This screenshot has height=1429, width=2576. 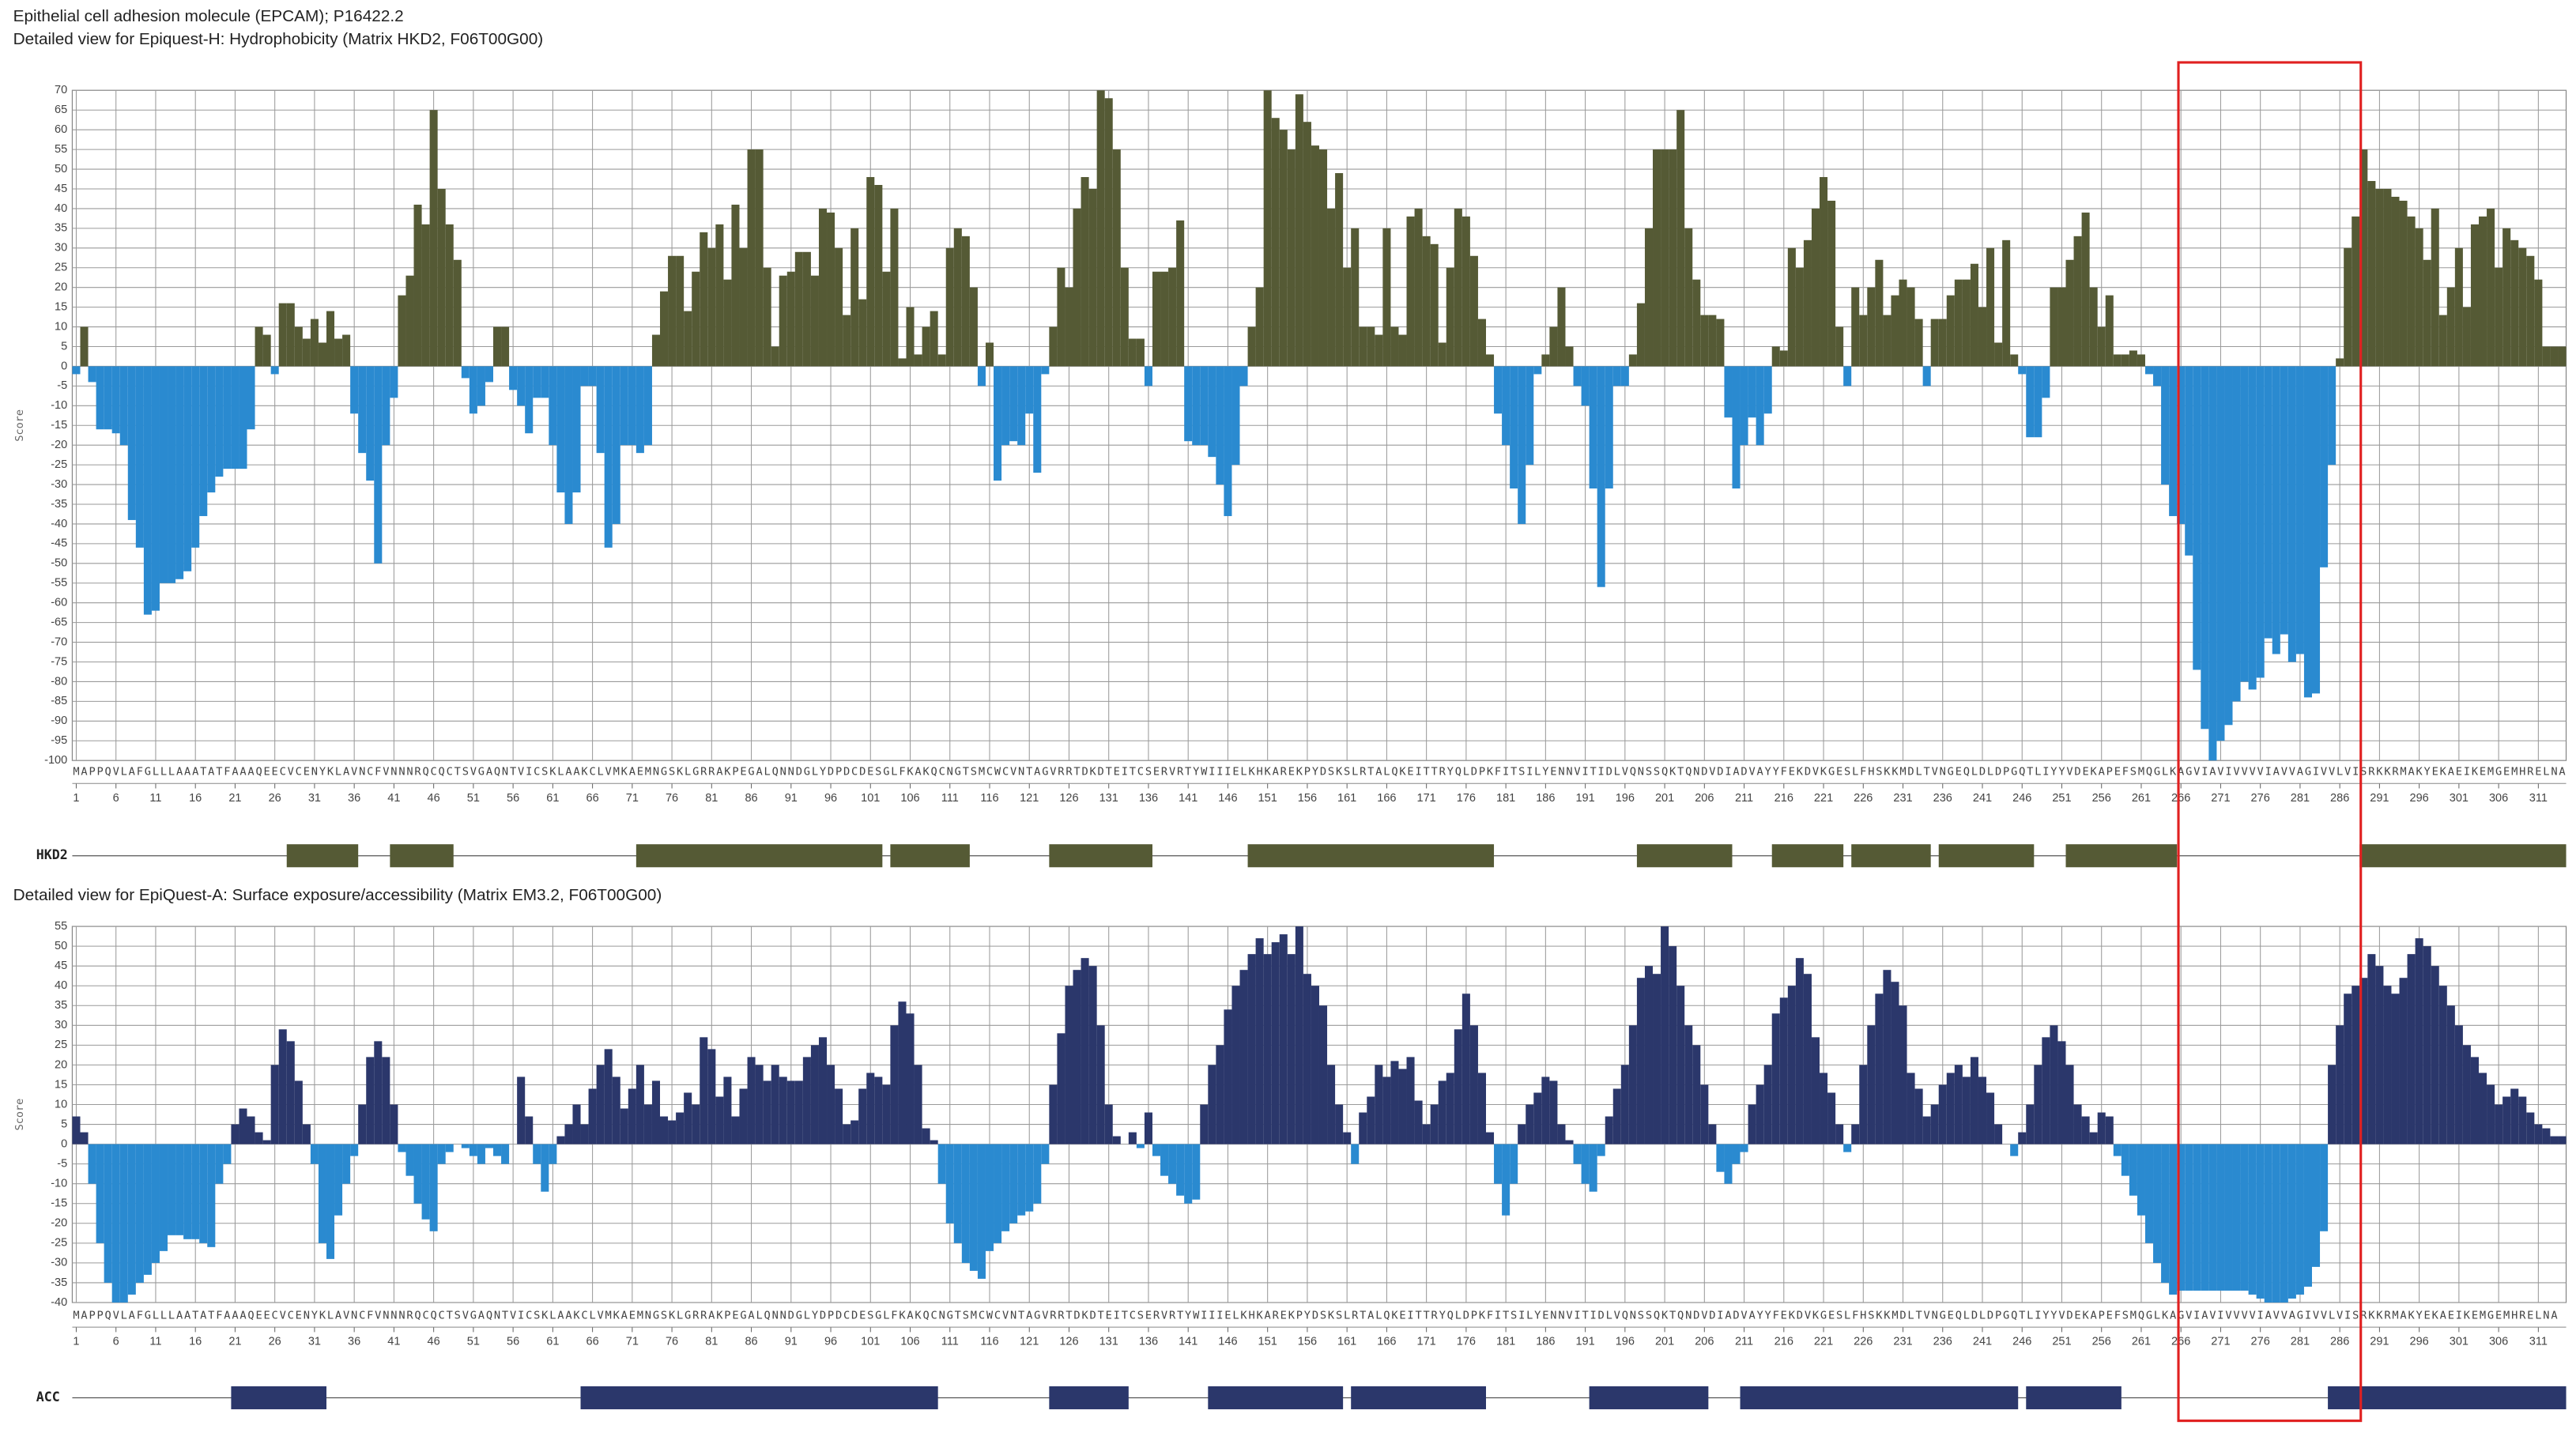 What do you see at coordinates (234, 1342) in the screenshot?
I see `x-tick-label: 21` at bounding box center [234, 1342].